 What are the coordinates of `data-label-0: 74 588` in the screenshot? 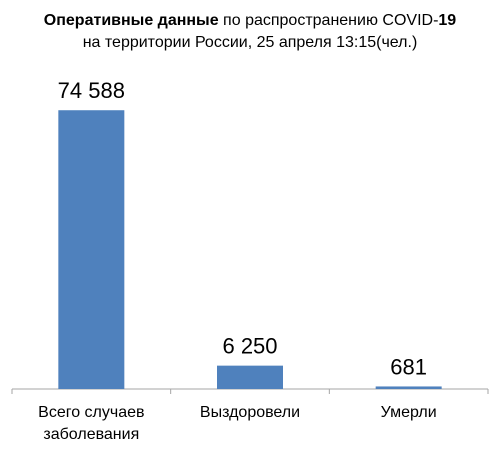 It's located at (91, 90).